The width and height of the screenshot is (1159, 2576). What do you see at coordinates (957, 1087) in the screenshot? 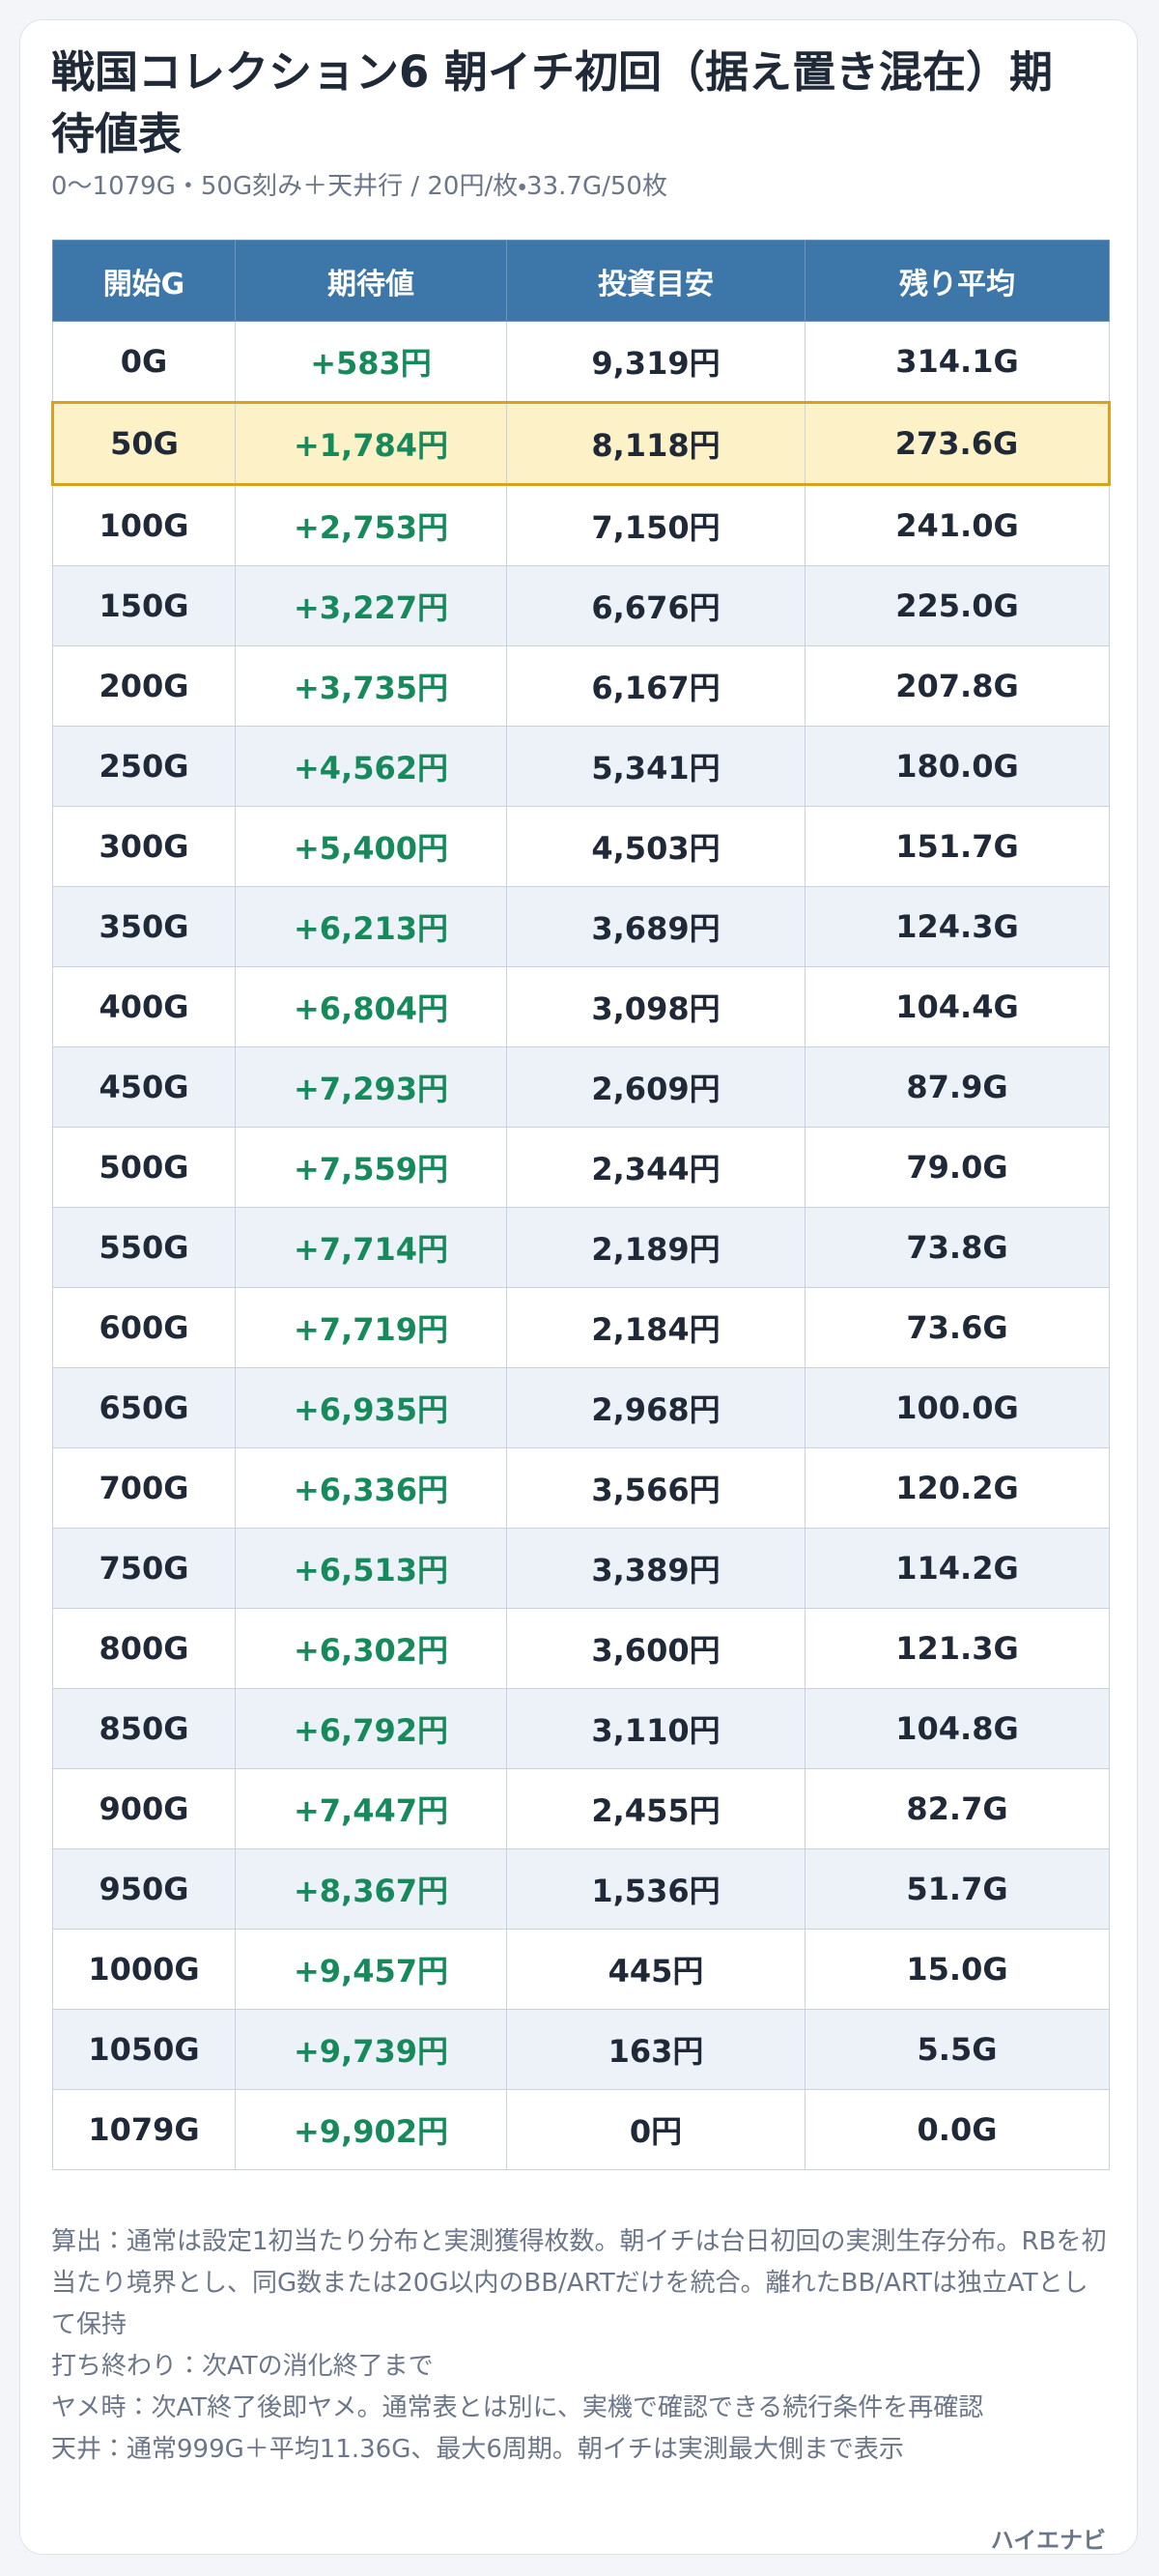
I see `table-cell: 87.9G` at bounding box center [957, 1087].